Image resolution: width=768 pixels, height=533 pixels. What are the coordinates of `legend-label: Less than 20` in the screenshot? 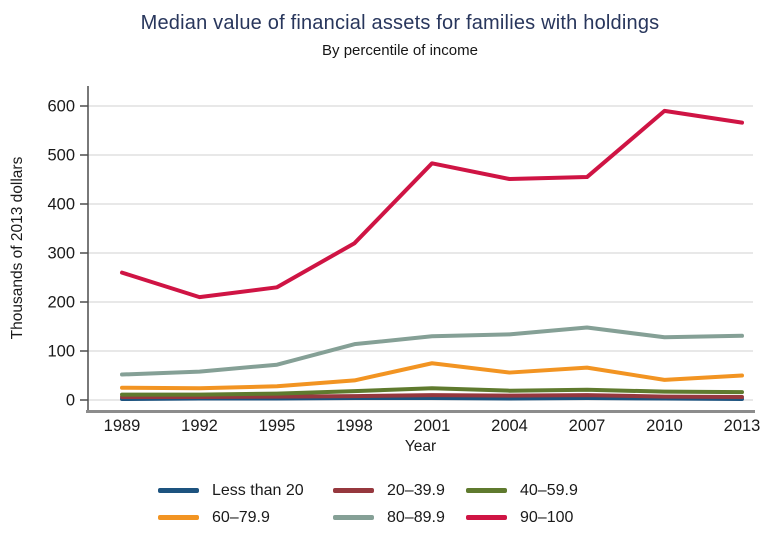 It's located at (258, 490).